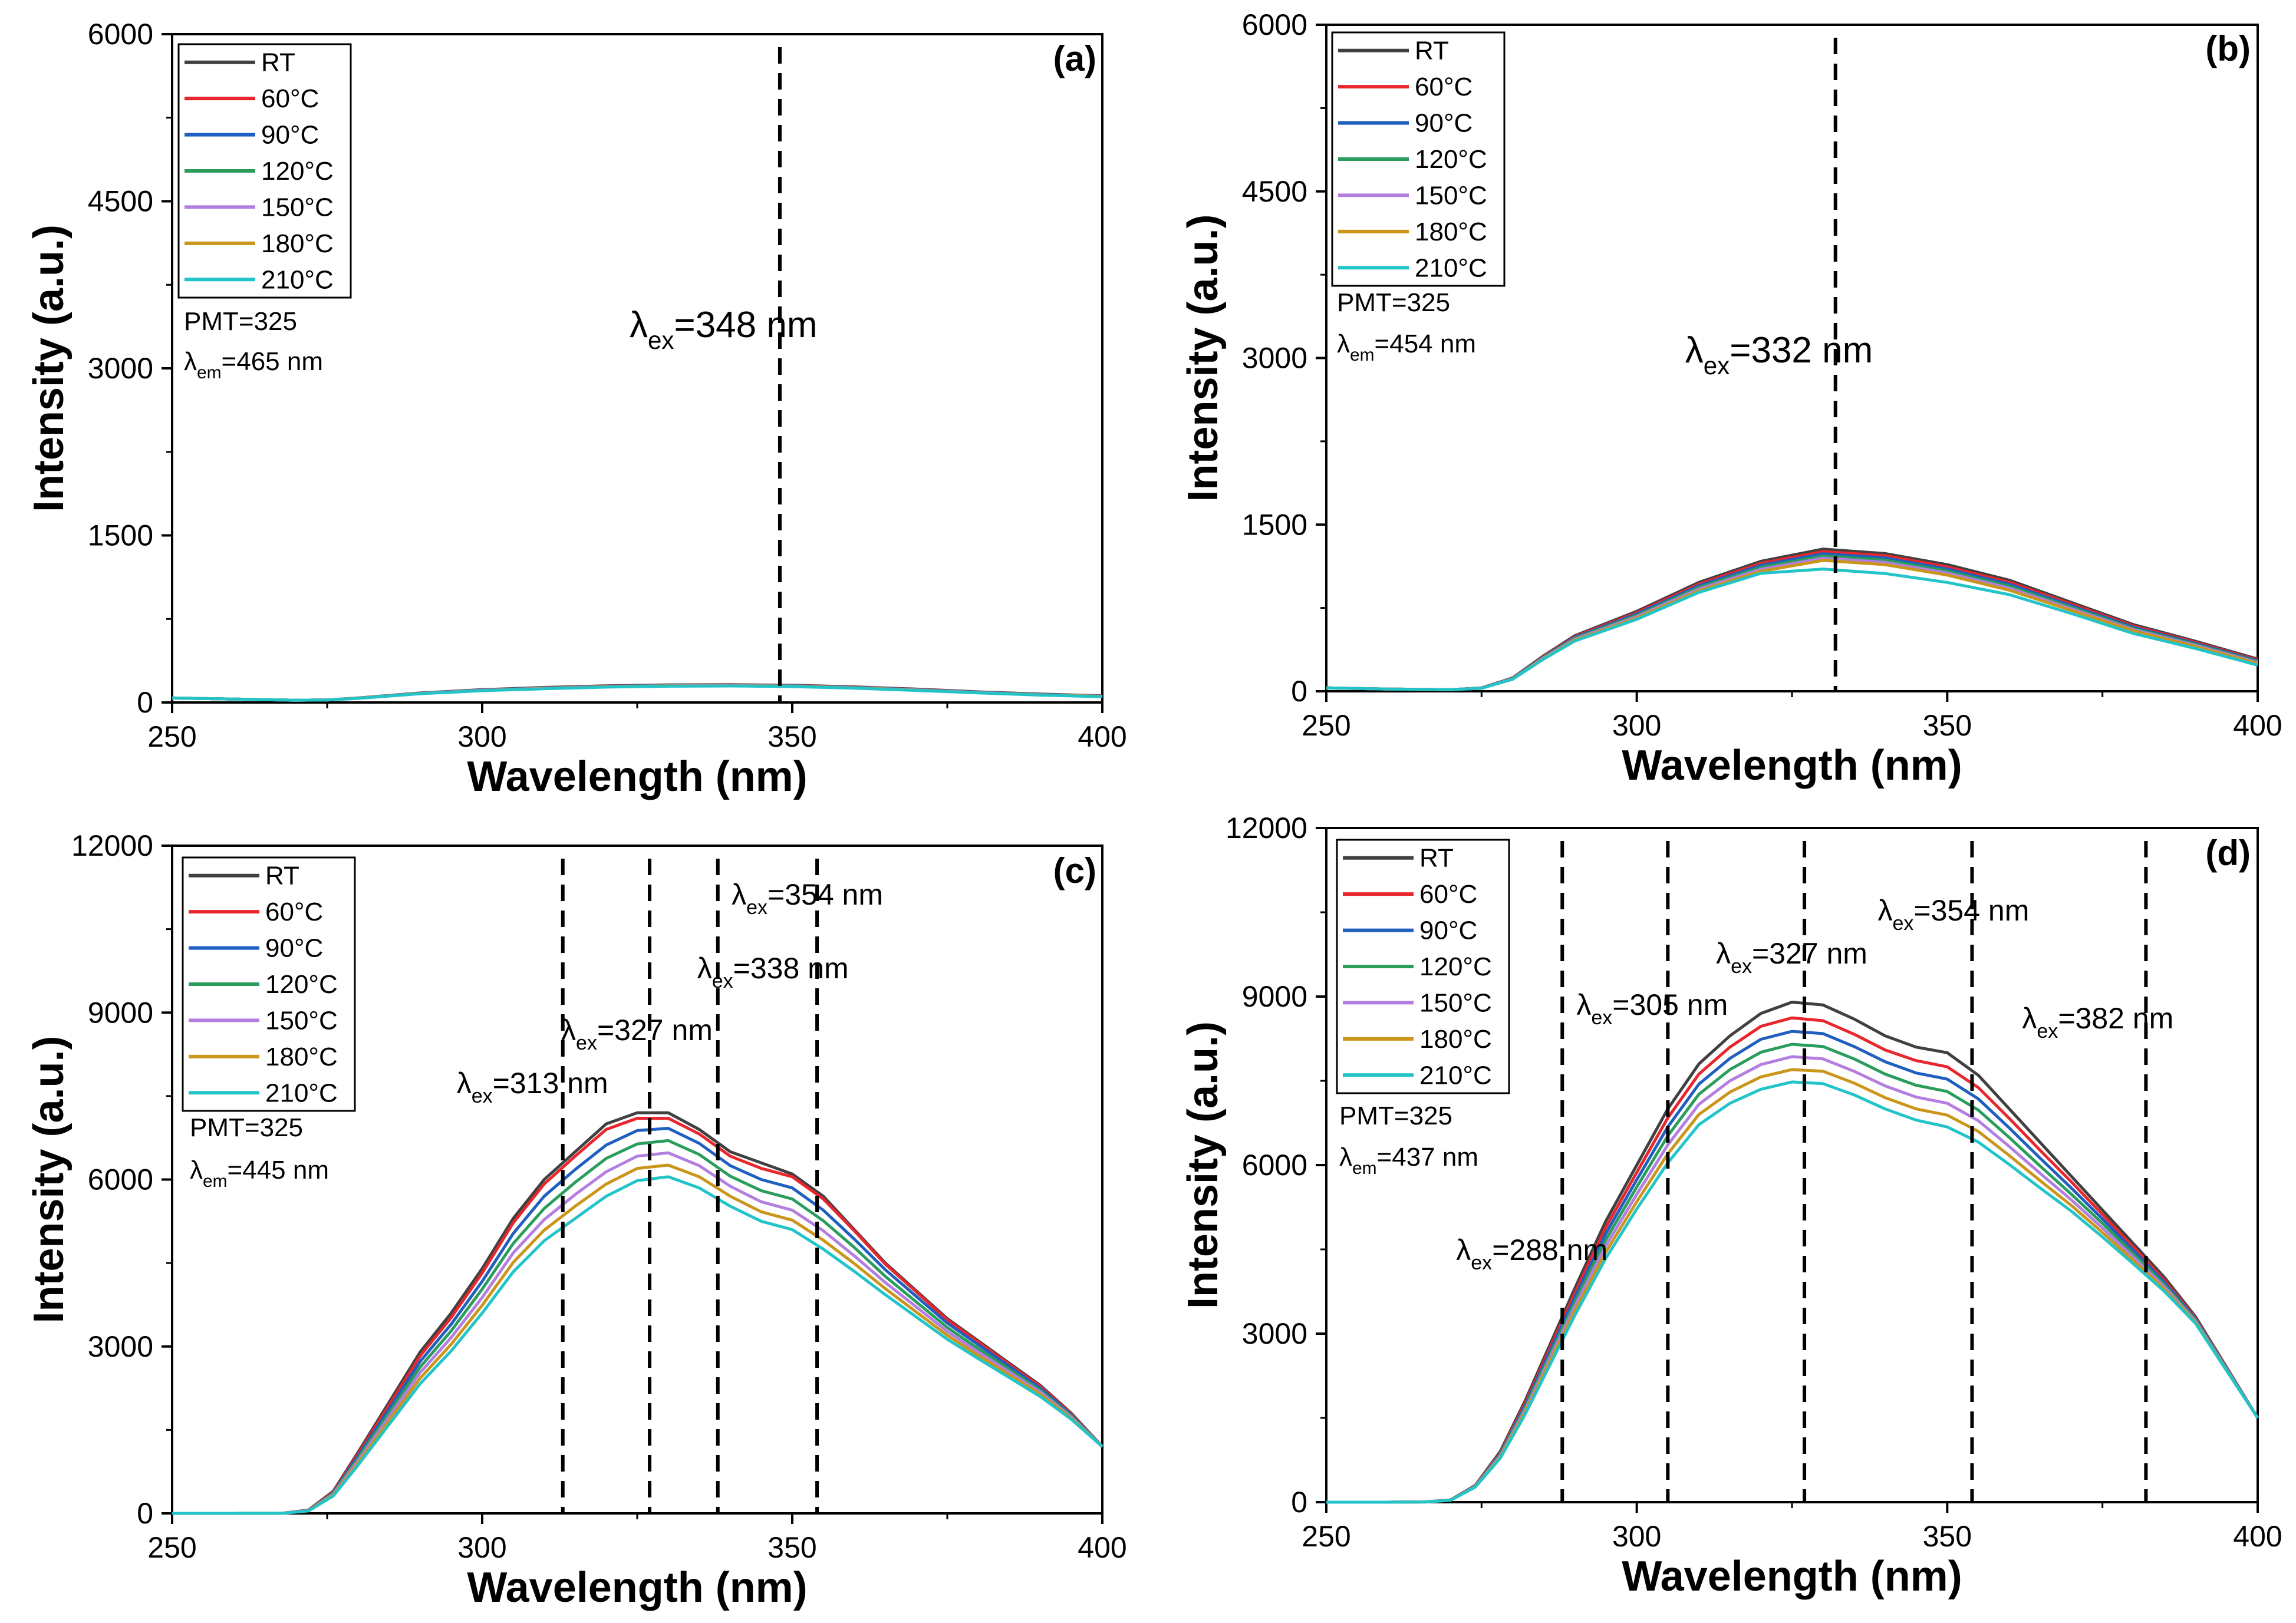  What do you see at coordinates (807, 898) in the screenshot?
I see `excitation-label: λex=354 nm` at bounding box center [807, 898].